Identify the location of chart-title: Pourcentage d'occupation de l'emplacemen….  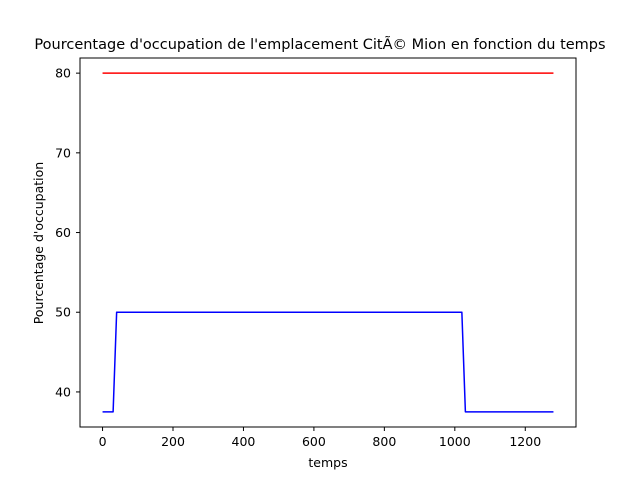
(319, 44).